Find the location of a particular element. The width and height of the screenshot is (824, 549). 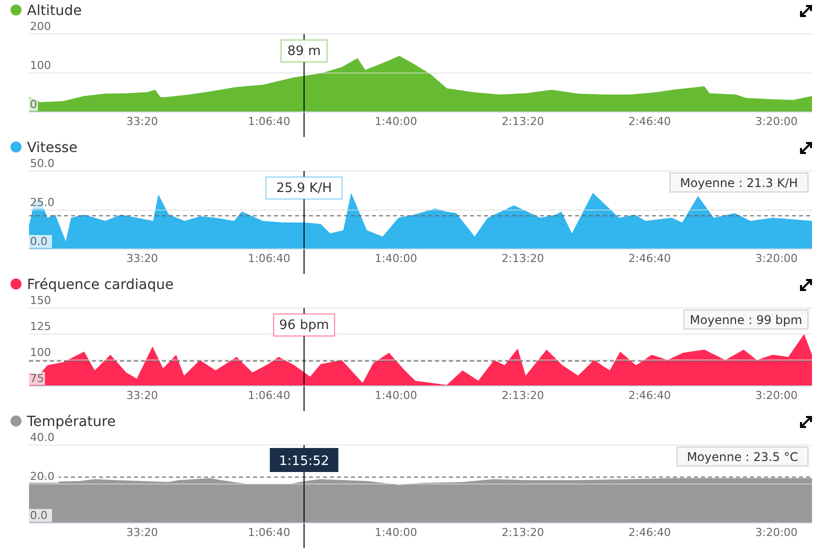

y-tick-label: 40.0 is located at coordinates (42, 437).